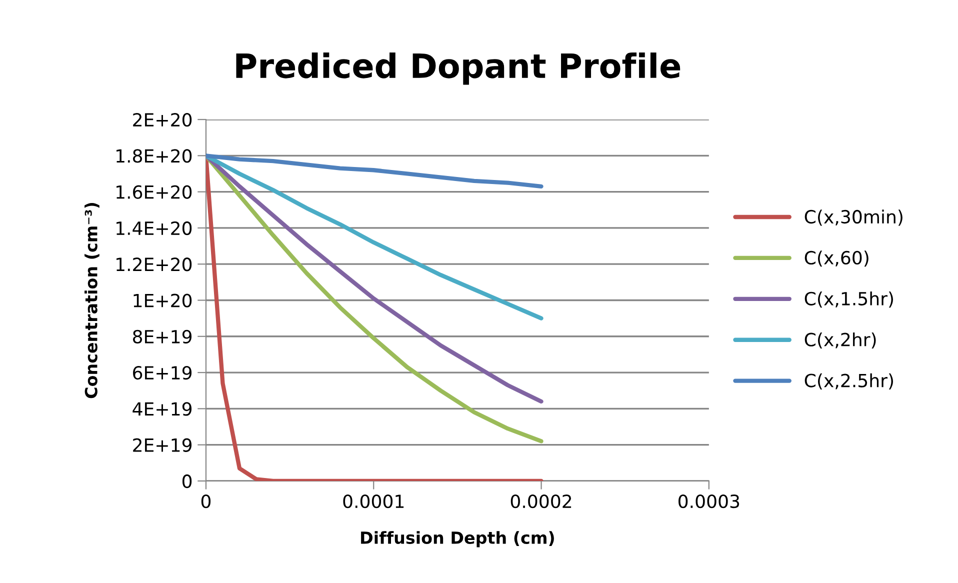 The image size is (958, 583). Describe the element at coordinates (840, 340) in the screenshot. I see `legend-label: C(x,2hr)` at that location.